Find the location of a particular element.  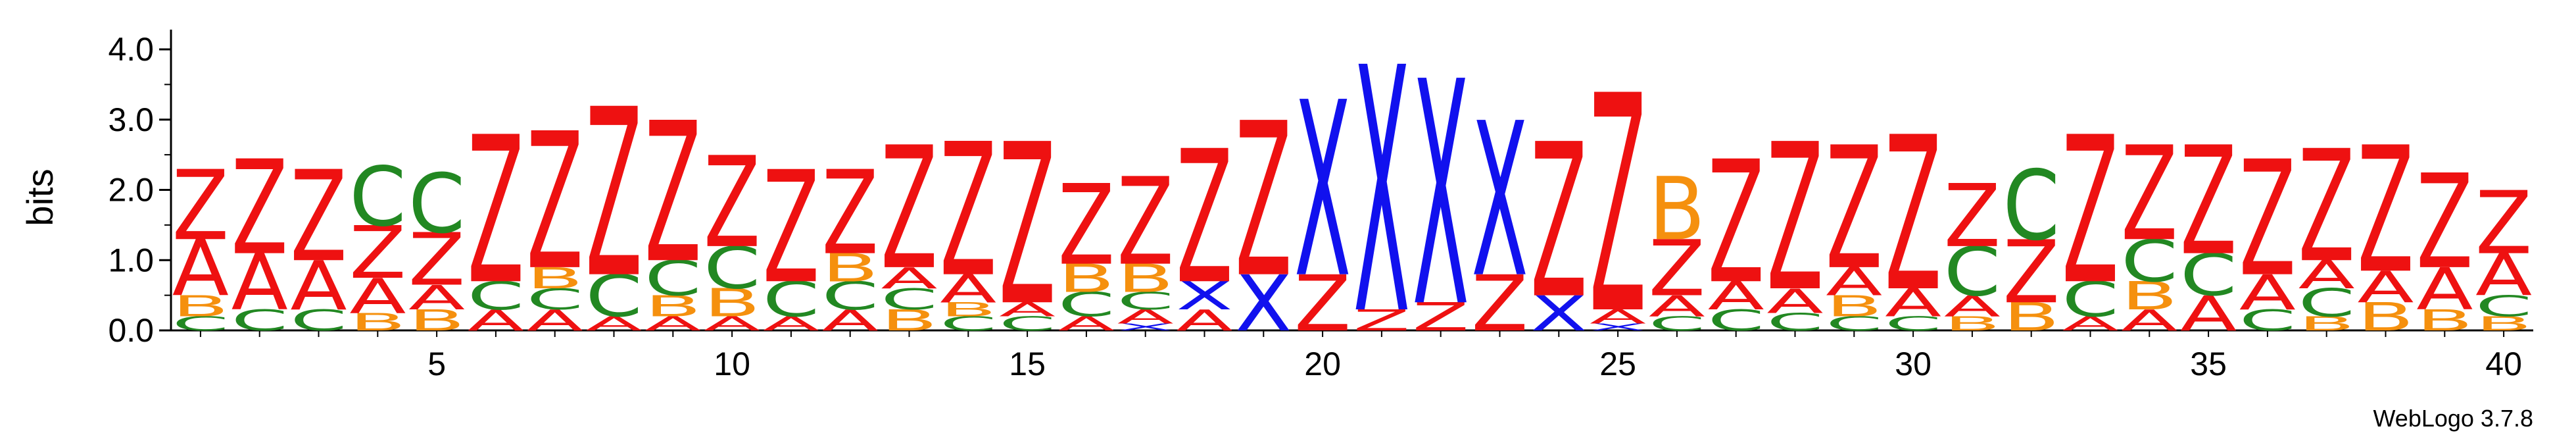

x-tick-label: 5 is located at coordinates (436, 364).